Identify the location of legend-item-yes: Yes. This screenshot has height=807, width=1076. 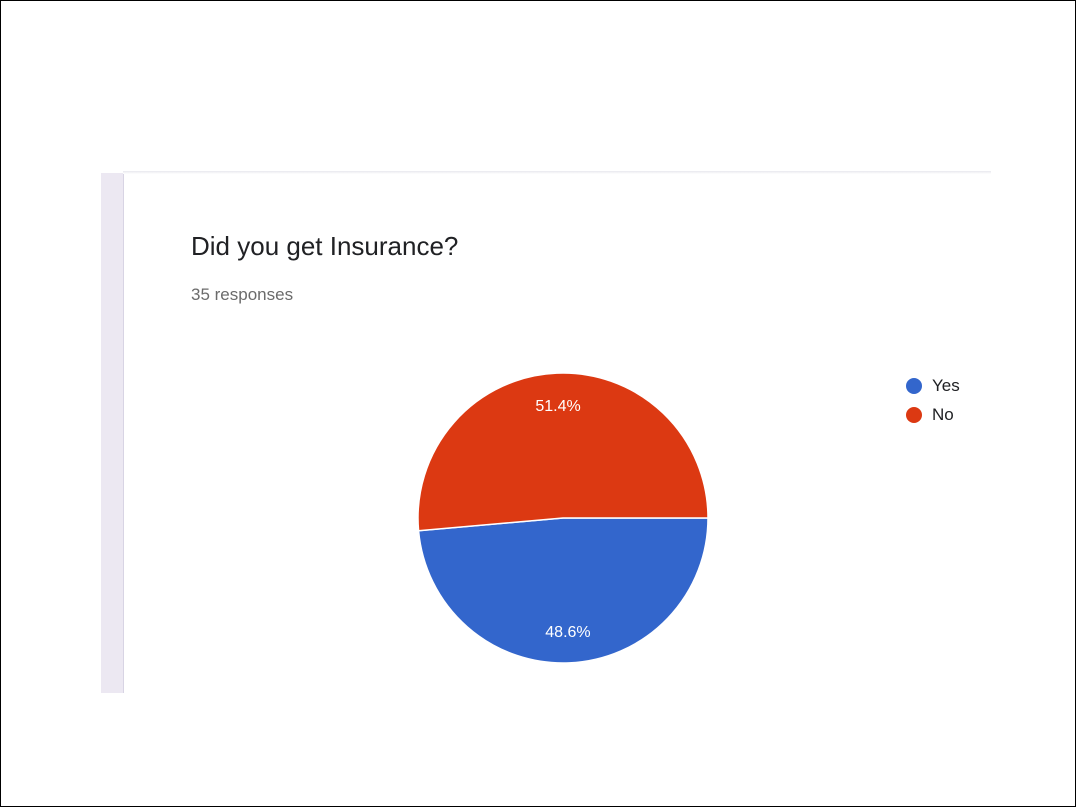
(933, 385).